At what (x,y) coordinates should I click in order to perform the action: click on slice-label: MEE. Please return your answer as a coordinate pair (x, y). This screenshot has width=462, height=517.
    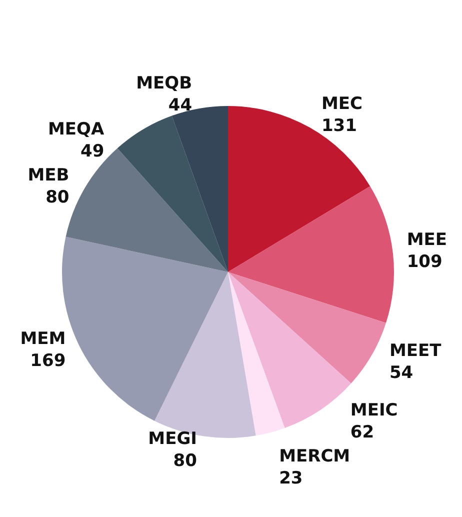
    Looking at the image, I should click on (426, 240).